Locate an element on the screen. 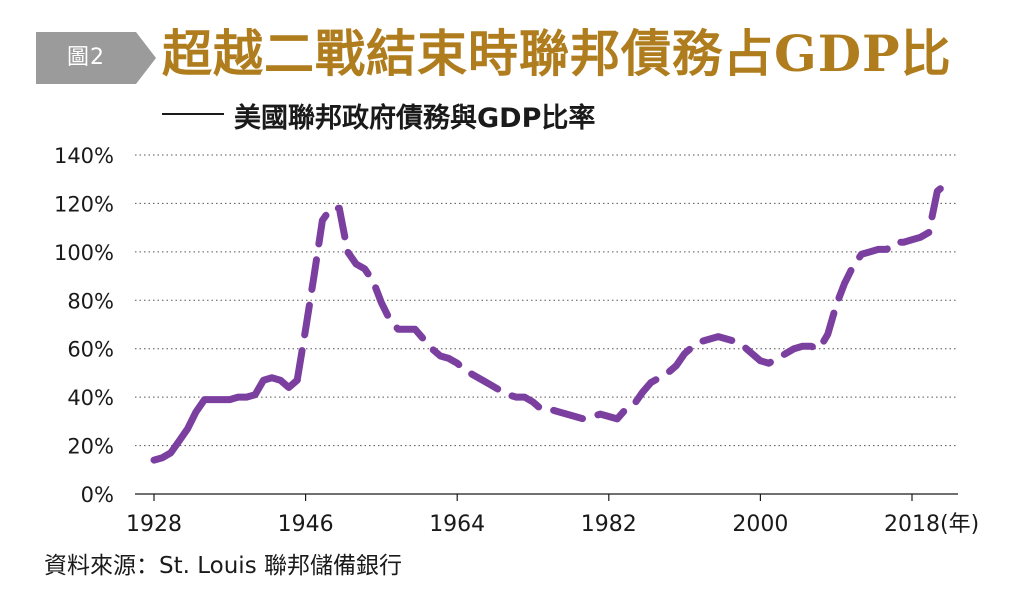  y-tick-label: 40% is located at coordinates (90, 398).